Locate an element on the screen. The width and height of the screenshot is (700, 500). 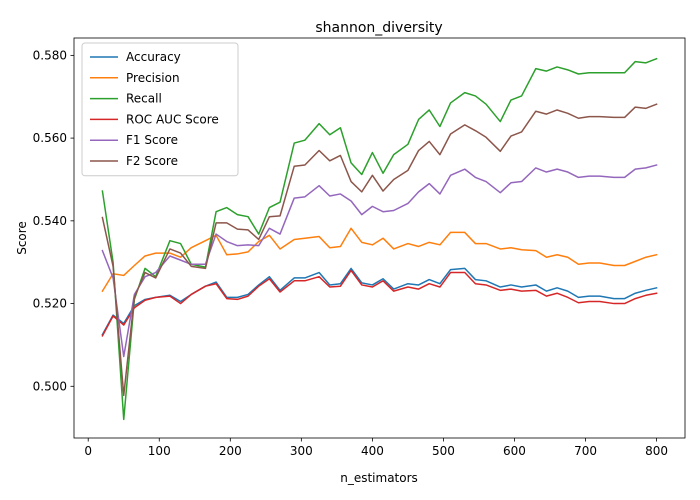
x-axis: 0 100 200 300 400 500 600 700 800 is located at coordinates (376, 448).